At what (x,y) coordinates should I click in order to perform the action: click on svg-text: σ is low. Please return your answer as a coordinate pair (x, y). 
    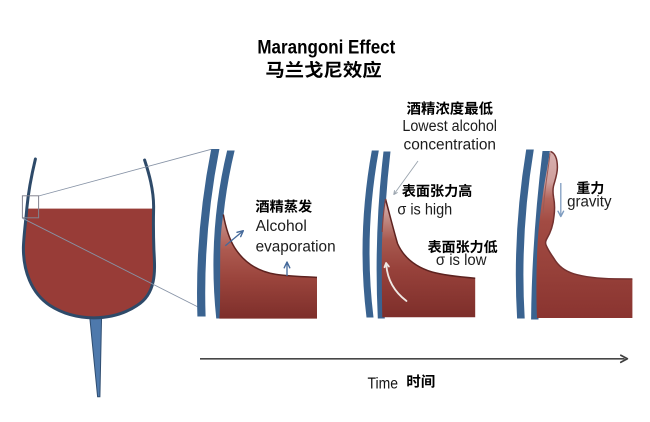
    Looking at the image, I should click on (461, 260).